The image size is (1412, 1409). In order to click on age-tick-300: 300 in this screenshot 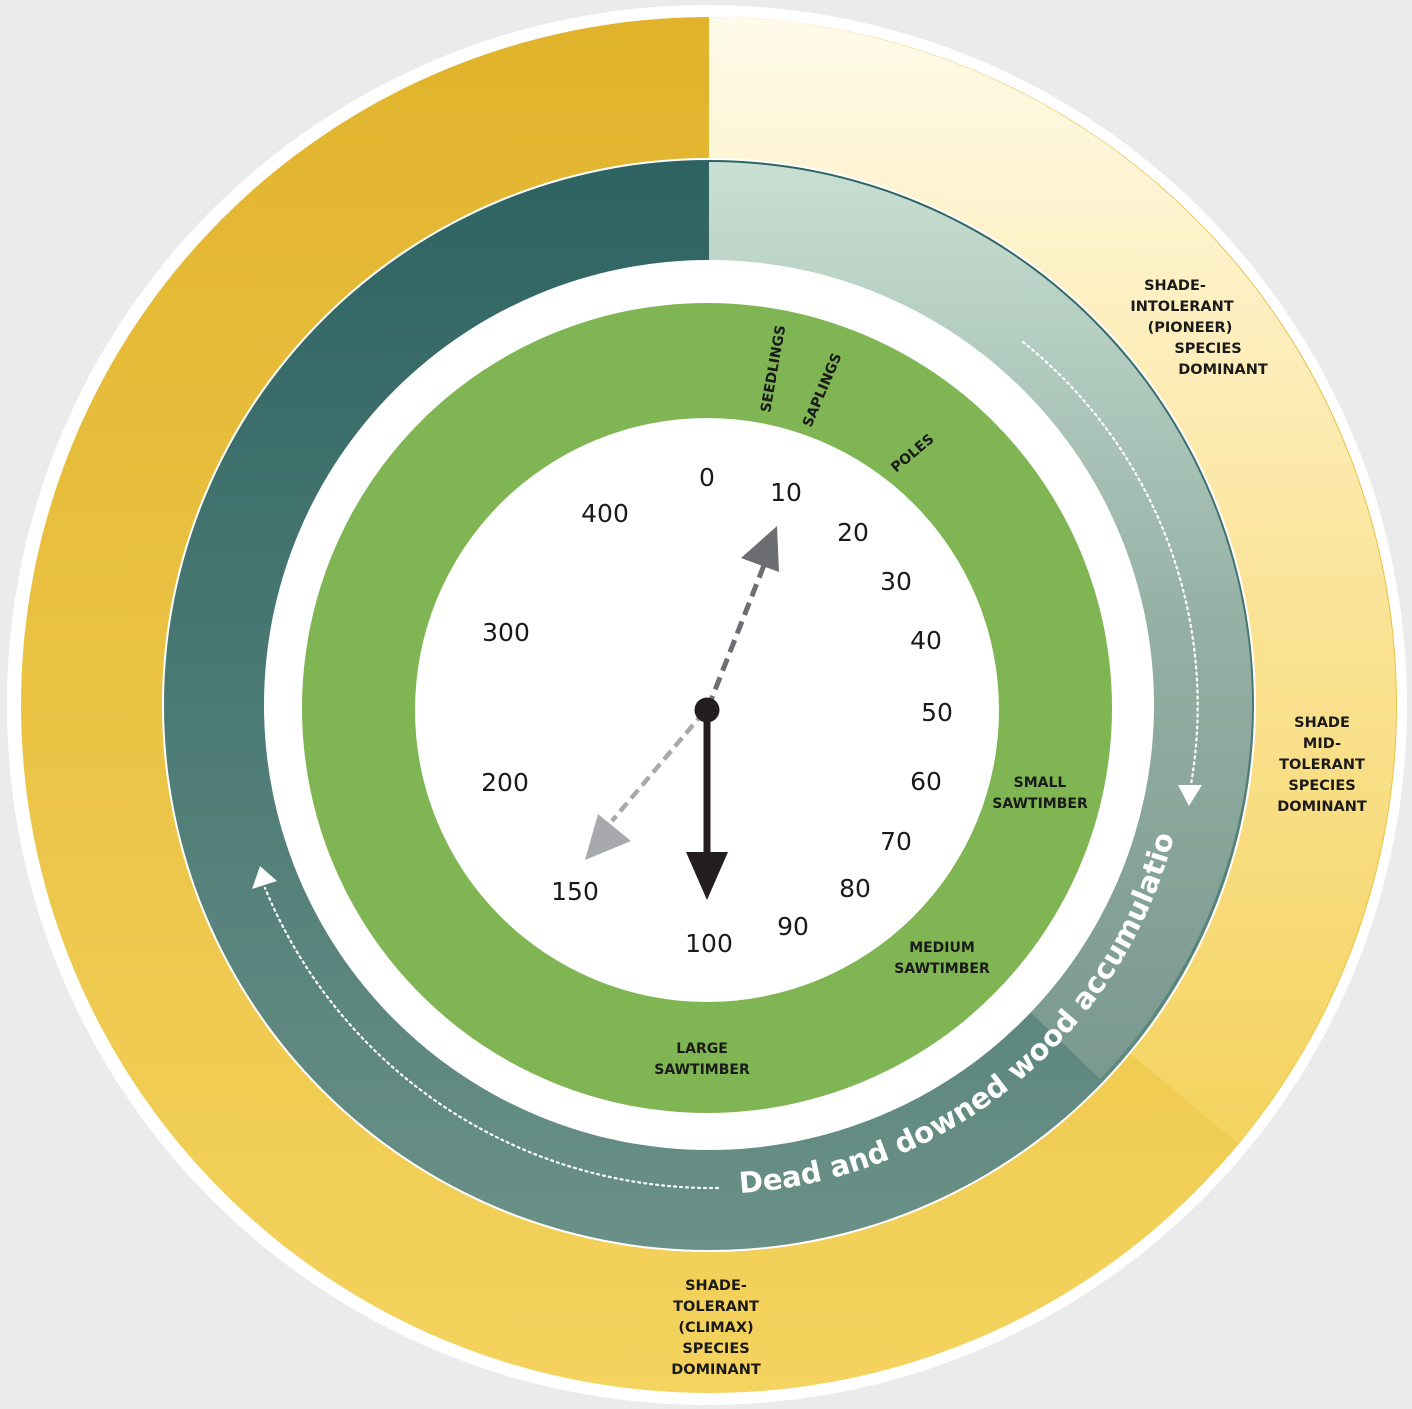, I will do `click(506, 632)`.